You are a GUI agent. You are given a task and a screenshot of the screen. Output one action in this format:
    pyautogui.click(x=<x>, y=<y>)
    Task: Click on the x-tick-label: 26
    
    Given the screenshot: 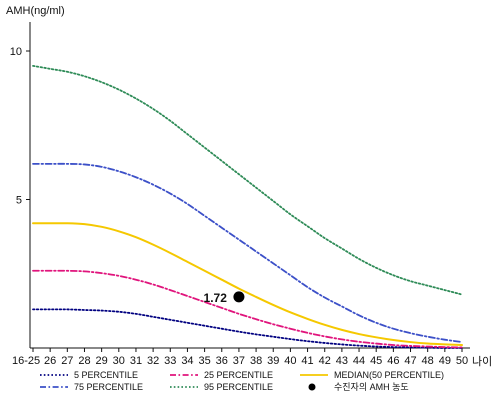 What is the action you would take?
    pyautogui.click(x=50, y=361)
    